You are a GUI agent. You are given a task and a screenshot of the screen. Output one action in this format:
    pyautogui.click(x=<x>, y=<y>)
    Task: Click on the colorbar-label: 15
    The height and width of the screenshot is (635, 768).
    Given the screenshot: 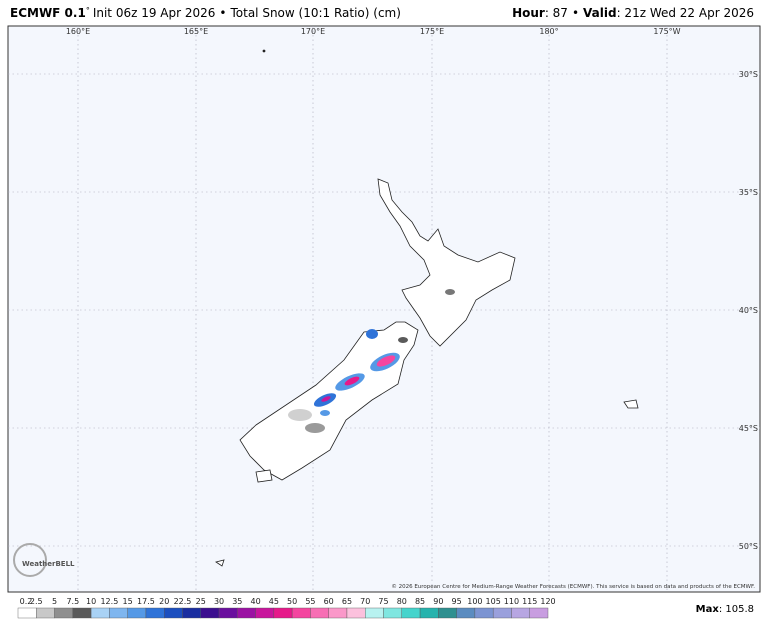 What is the action you would take?
    pyautogui.click(x=128, y=601)
    